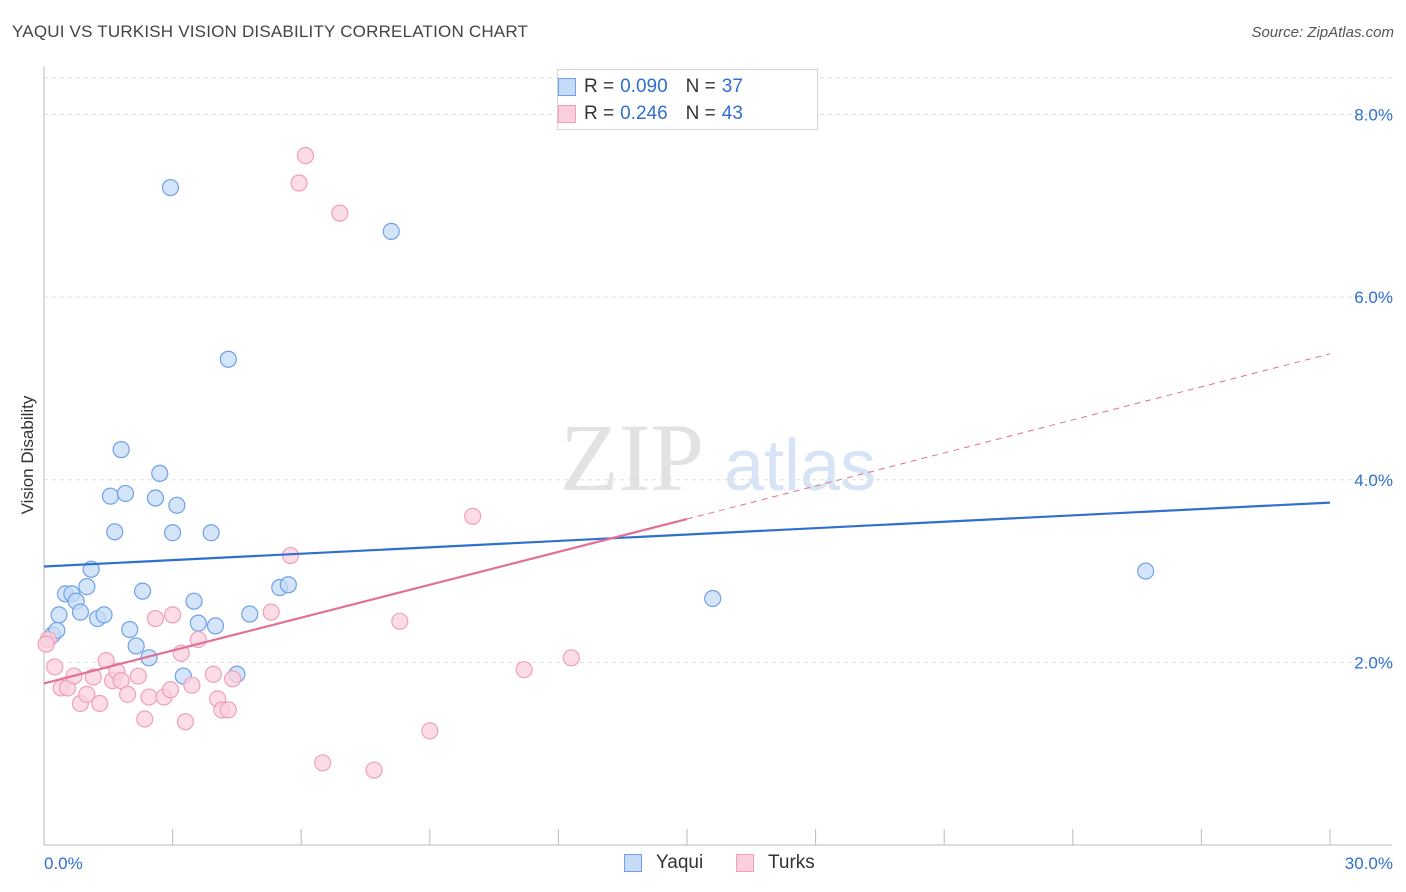 This screenshot has width=1406, height=892. What do you see at coordinates (365, 601) in the screenshot?
I see `trend-line-turks` at bounding box center [365, 601].